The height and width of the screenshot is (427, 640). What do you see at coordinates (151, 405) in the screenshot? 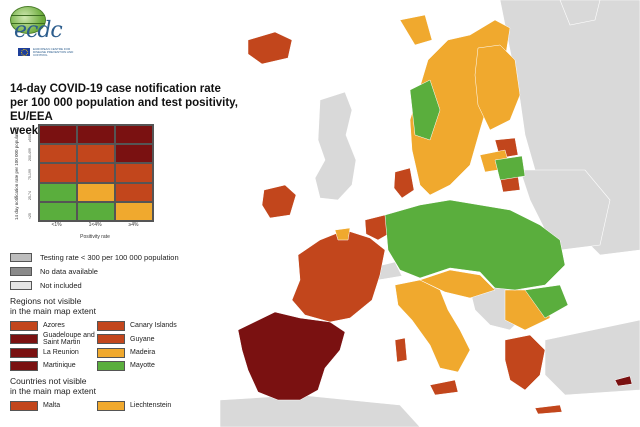
I see `legend-item-label: Liechtenstein` at bounding box center [151, 405].